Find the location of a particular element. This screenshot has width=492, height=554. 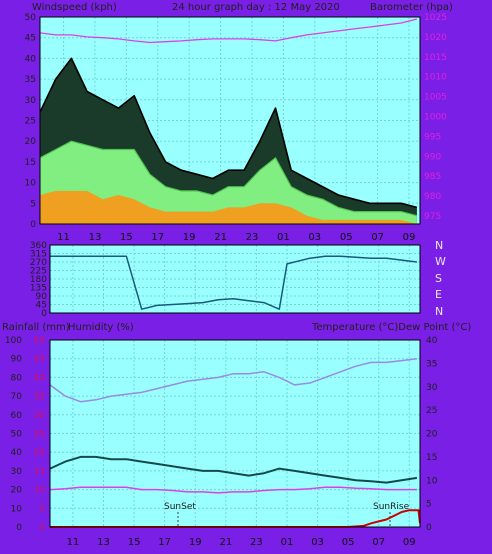

direction-tick-label: 270 is located at coordinates (38, 263).